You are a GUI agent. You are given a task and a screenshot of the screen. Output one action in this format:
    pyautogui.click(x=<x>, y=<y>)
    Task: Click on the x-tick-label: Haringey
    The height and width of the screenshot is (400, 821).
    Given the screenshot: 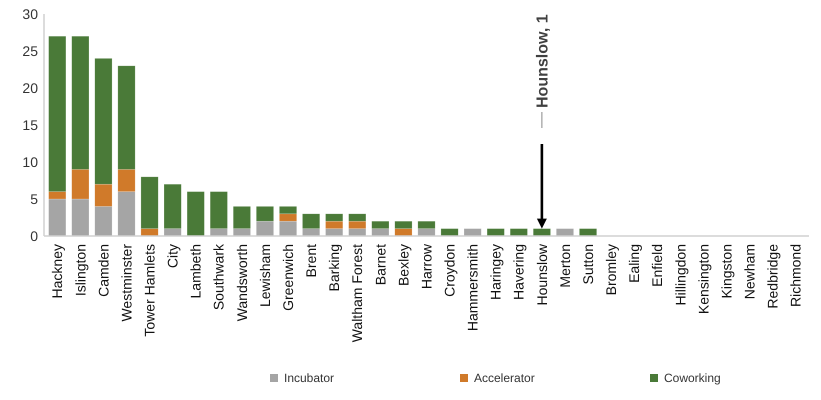 What is the action you would take?
    pyautogui.click(x=496, y=272)
    